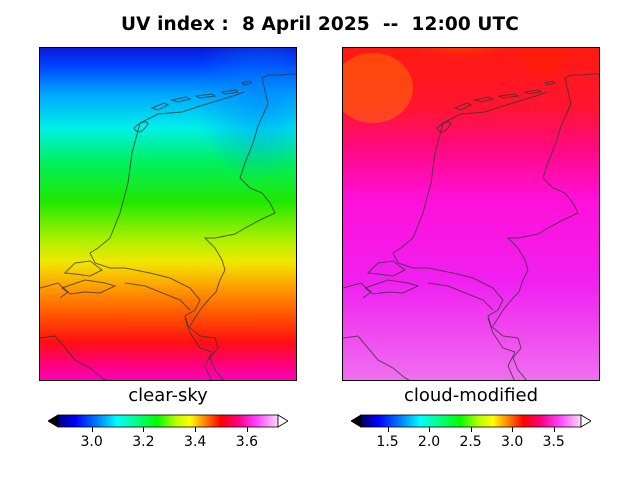 The image size is (640, 480). Describe the element at coordinates (429, 442) in the screenshot. I see `colorbar-tick-label: 2.0` at that location.